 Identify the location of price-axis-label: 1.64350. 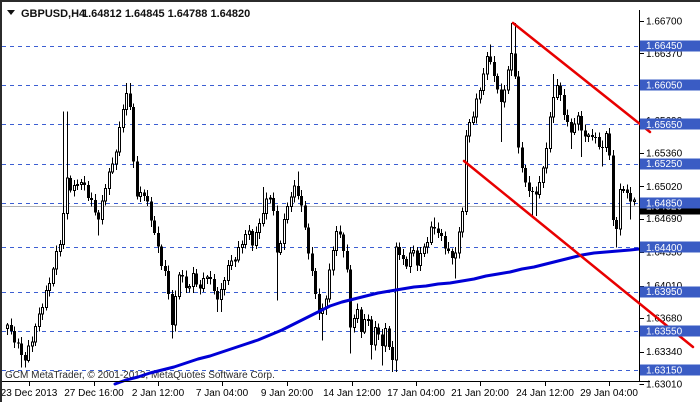
(664, 253).